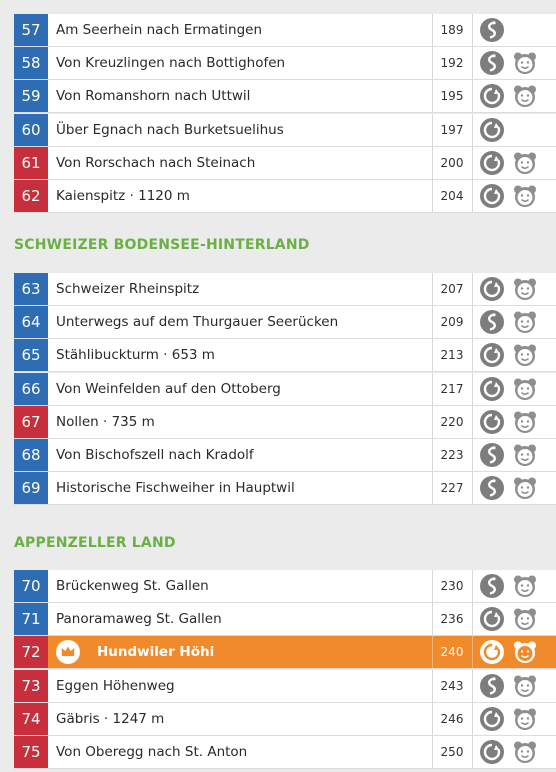 The height and width of the screenshot is (772, 556). I want to click on page-number: 195, so click(452, 96).